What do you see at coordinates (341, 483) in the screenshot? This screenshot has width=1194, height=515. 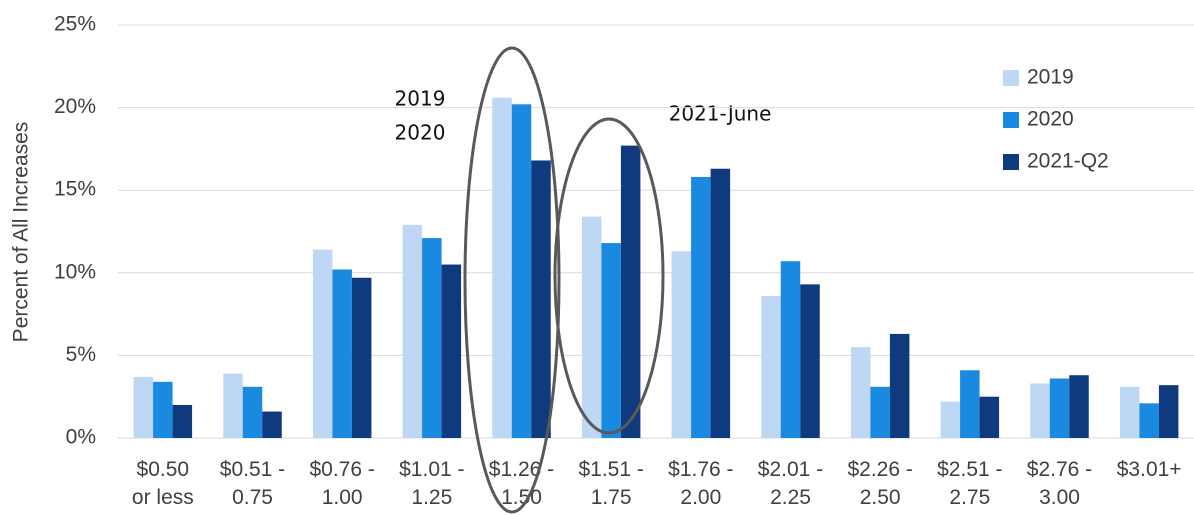 I see `x-tick-label: $0.76 - 1.00` at bounding box center [341, 483].